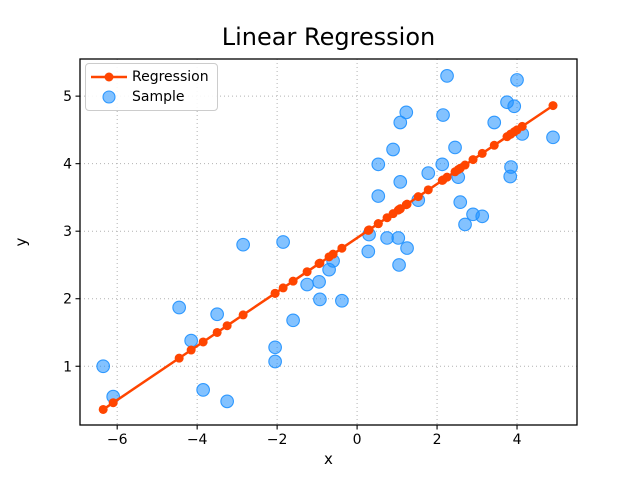  I want to click on legend-item-sample: Sample, so click(151, 97).